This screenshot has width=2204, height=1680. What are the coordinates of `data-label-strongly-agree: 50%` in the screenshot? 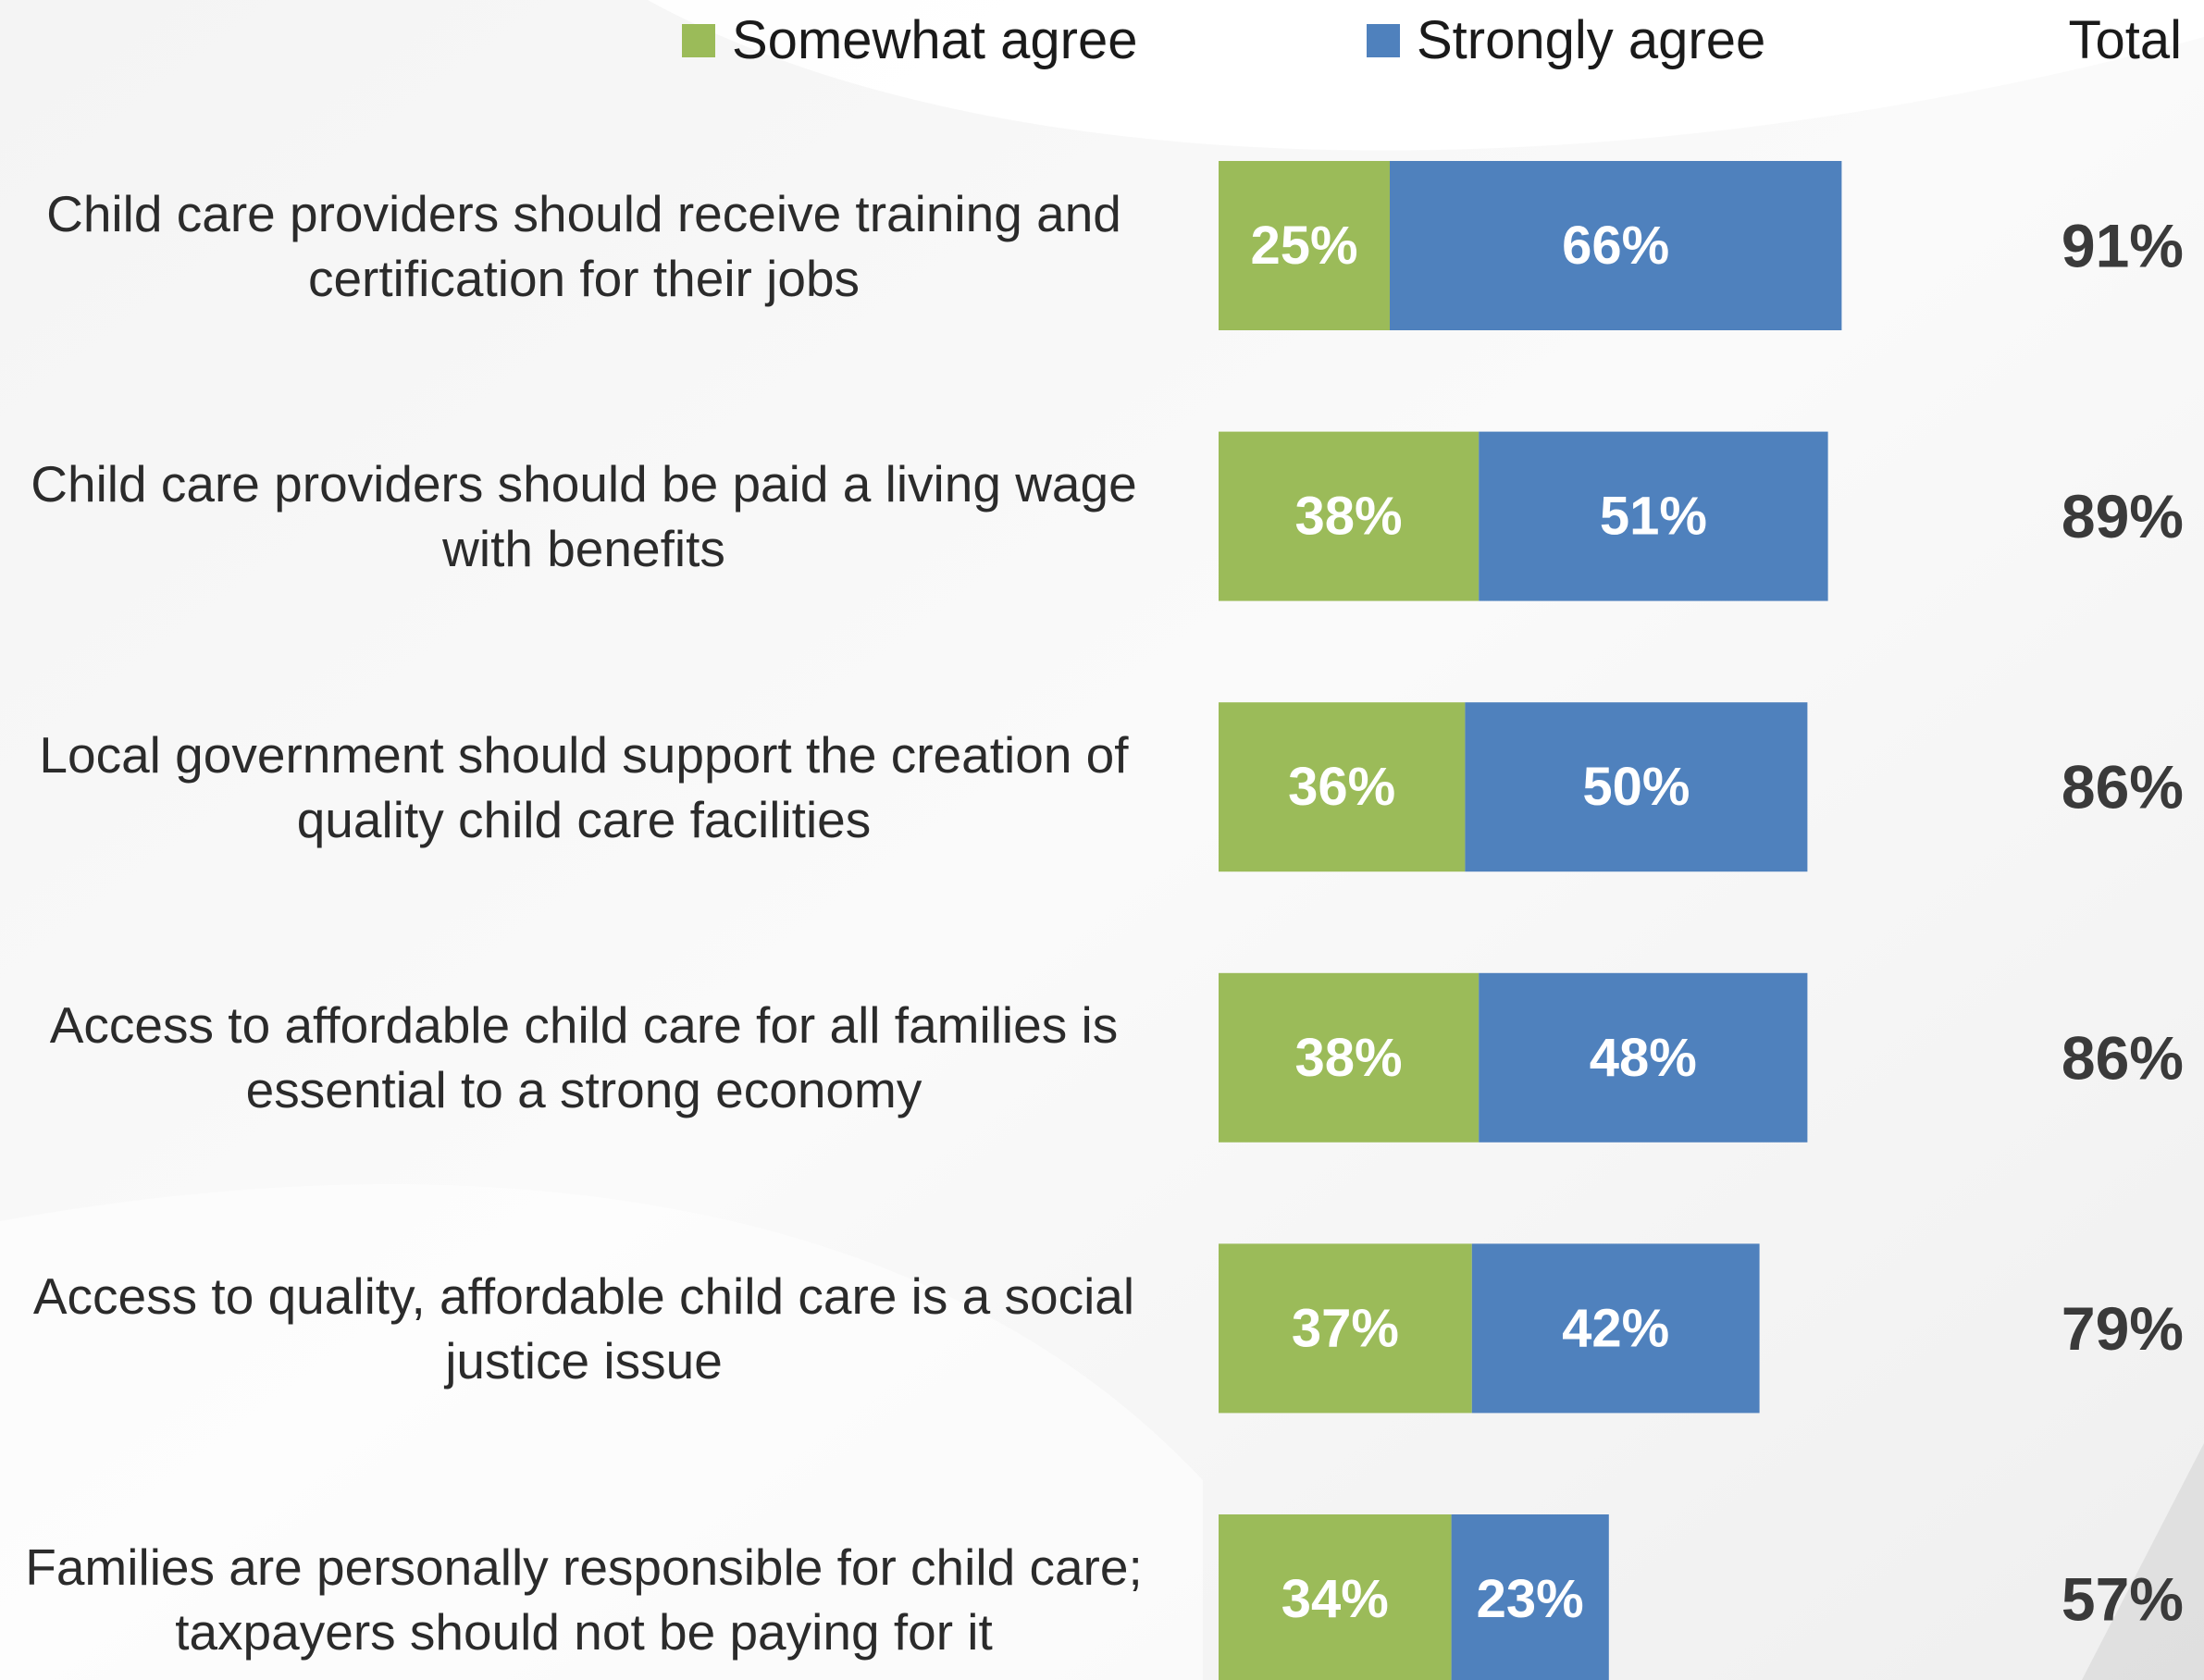 It's located at (1636, 787).